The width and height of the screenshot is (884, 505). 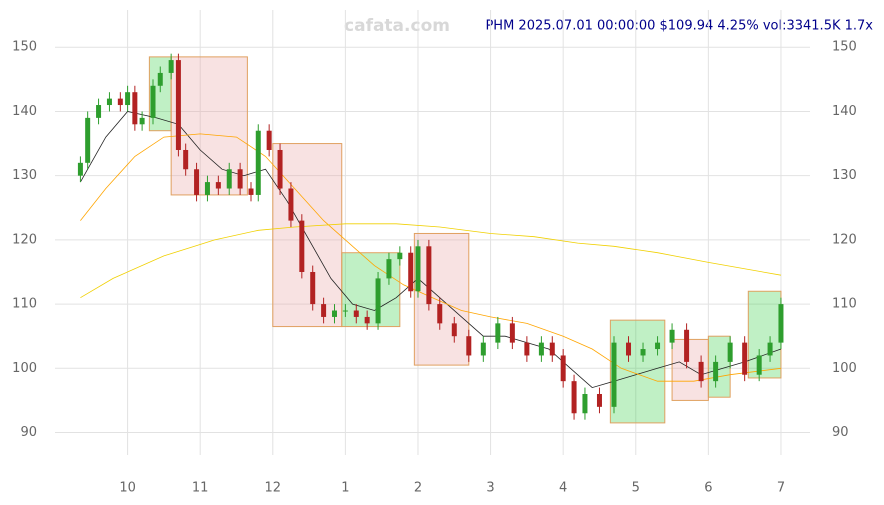 What do you see at coordinates (200, 488) in the screenshot?
I see `x-tick-label: 11` at bounding box center [200, 488].